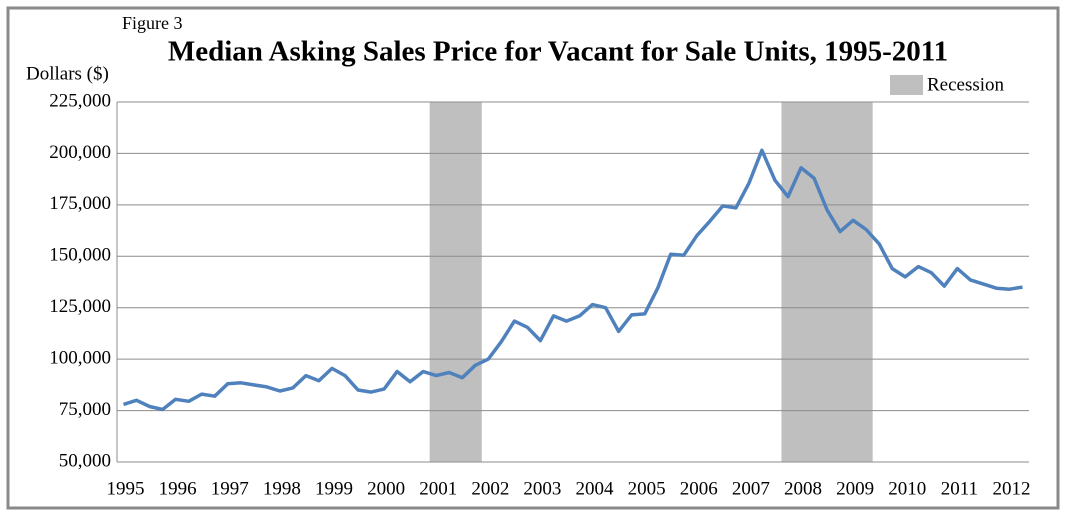 The image size is (1067, 524). What do you see at coordinates (85, 409) in the screenshot?
I see `y-tick-label: 75,000` at bounding box center [85, 409].